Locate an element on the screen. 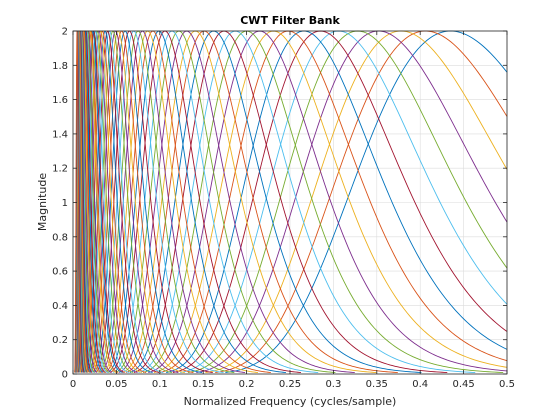 The image size is (560, 420). y-tick-label: 0.8 is located at coordinates (60, 237).